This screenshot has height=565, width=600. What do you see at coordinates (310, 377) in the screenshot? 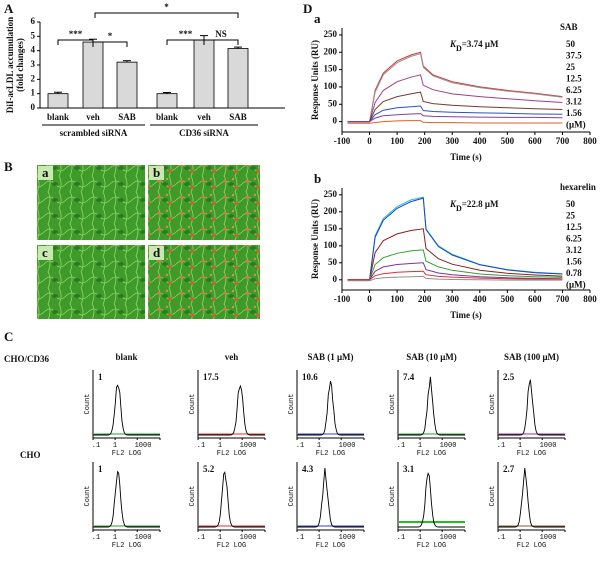
I see `fold-value: 10.6` at bounding box center [310, 377].